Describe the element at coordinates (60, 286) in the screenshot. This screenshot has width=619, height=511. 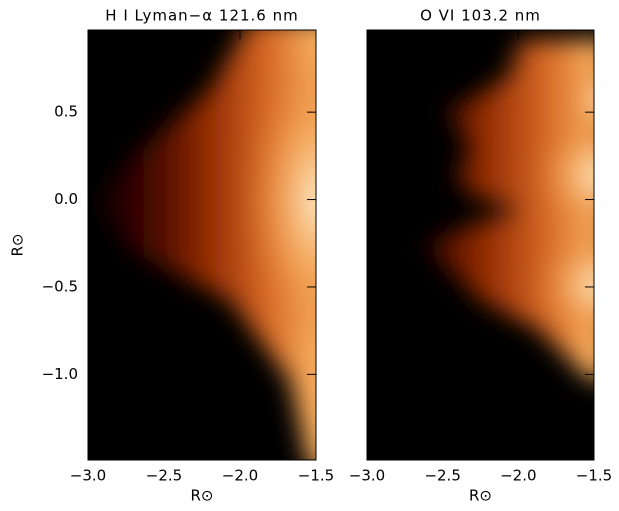
I see `y-tick-label: −0.5` at that location.